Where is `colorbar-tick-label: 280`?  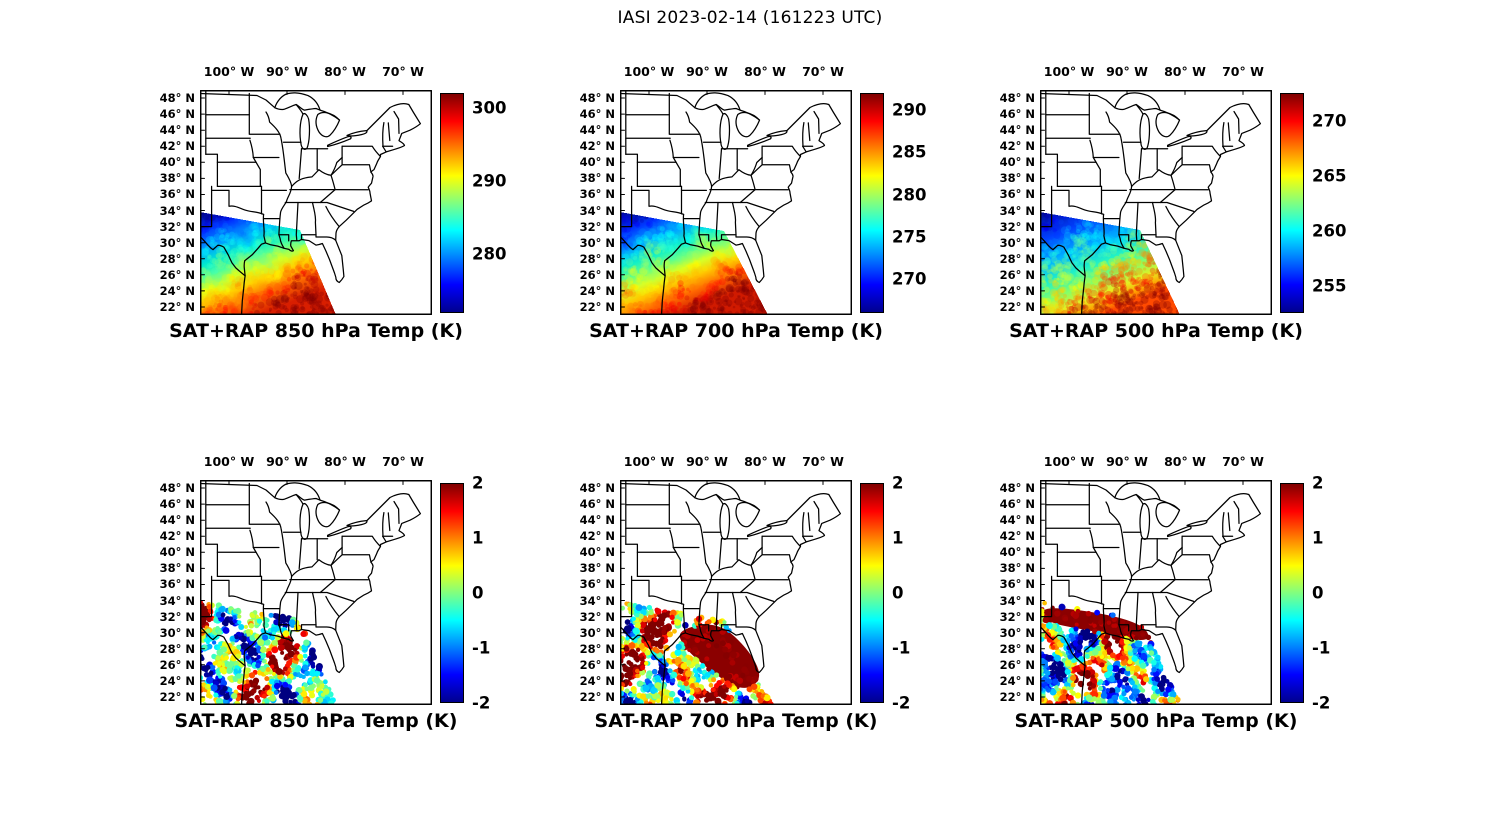 colorbar-tick-label: 280 is located at coordinates (909, 195).